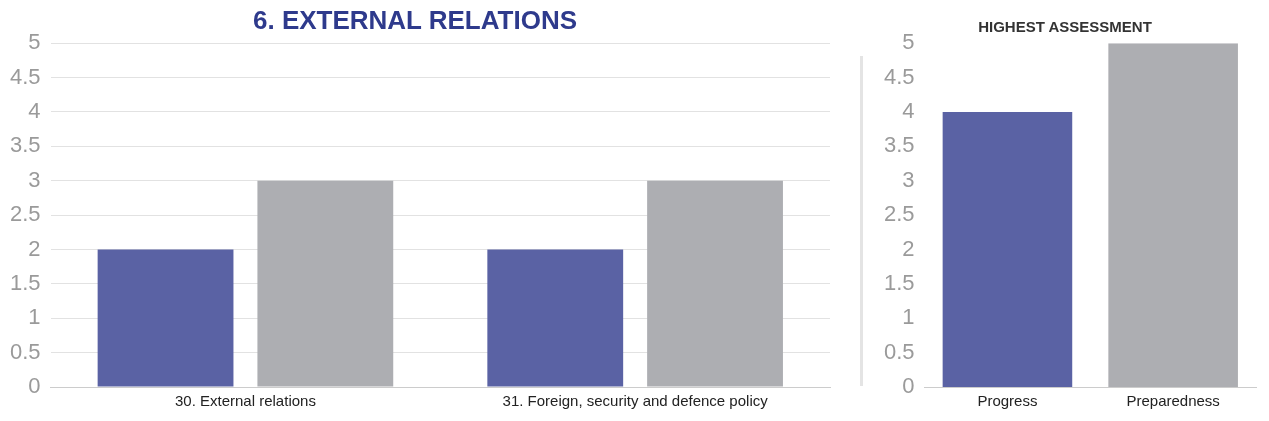 This screenshot has width=1269, height=421. I want to click on x-tick-label: Progress, so click(1007, 401).